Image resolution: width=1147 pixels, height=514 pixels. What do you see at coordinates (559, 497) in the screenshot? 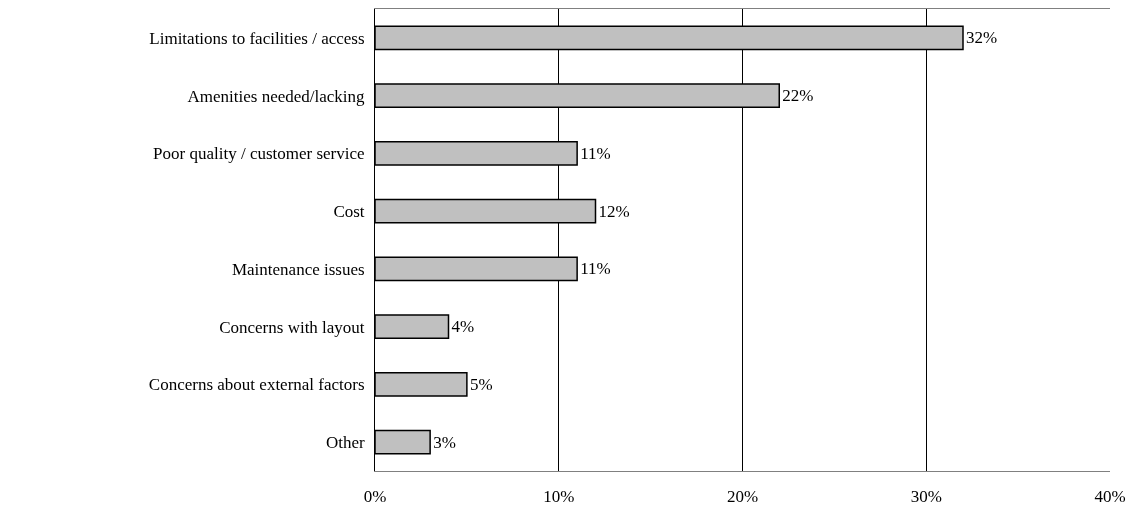
I see `x-tick-label: 10%` at bounding box center [559, 497].